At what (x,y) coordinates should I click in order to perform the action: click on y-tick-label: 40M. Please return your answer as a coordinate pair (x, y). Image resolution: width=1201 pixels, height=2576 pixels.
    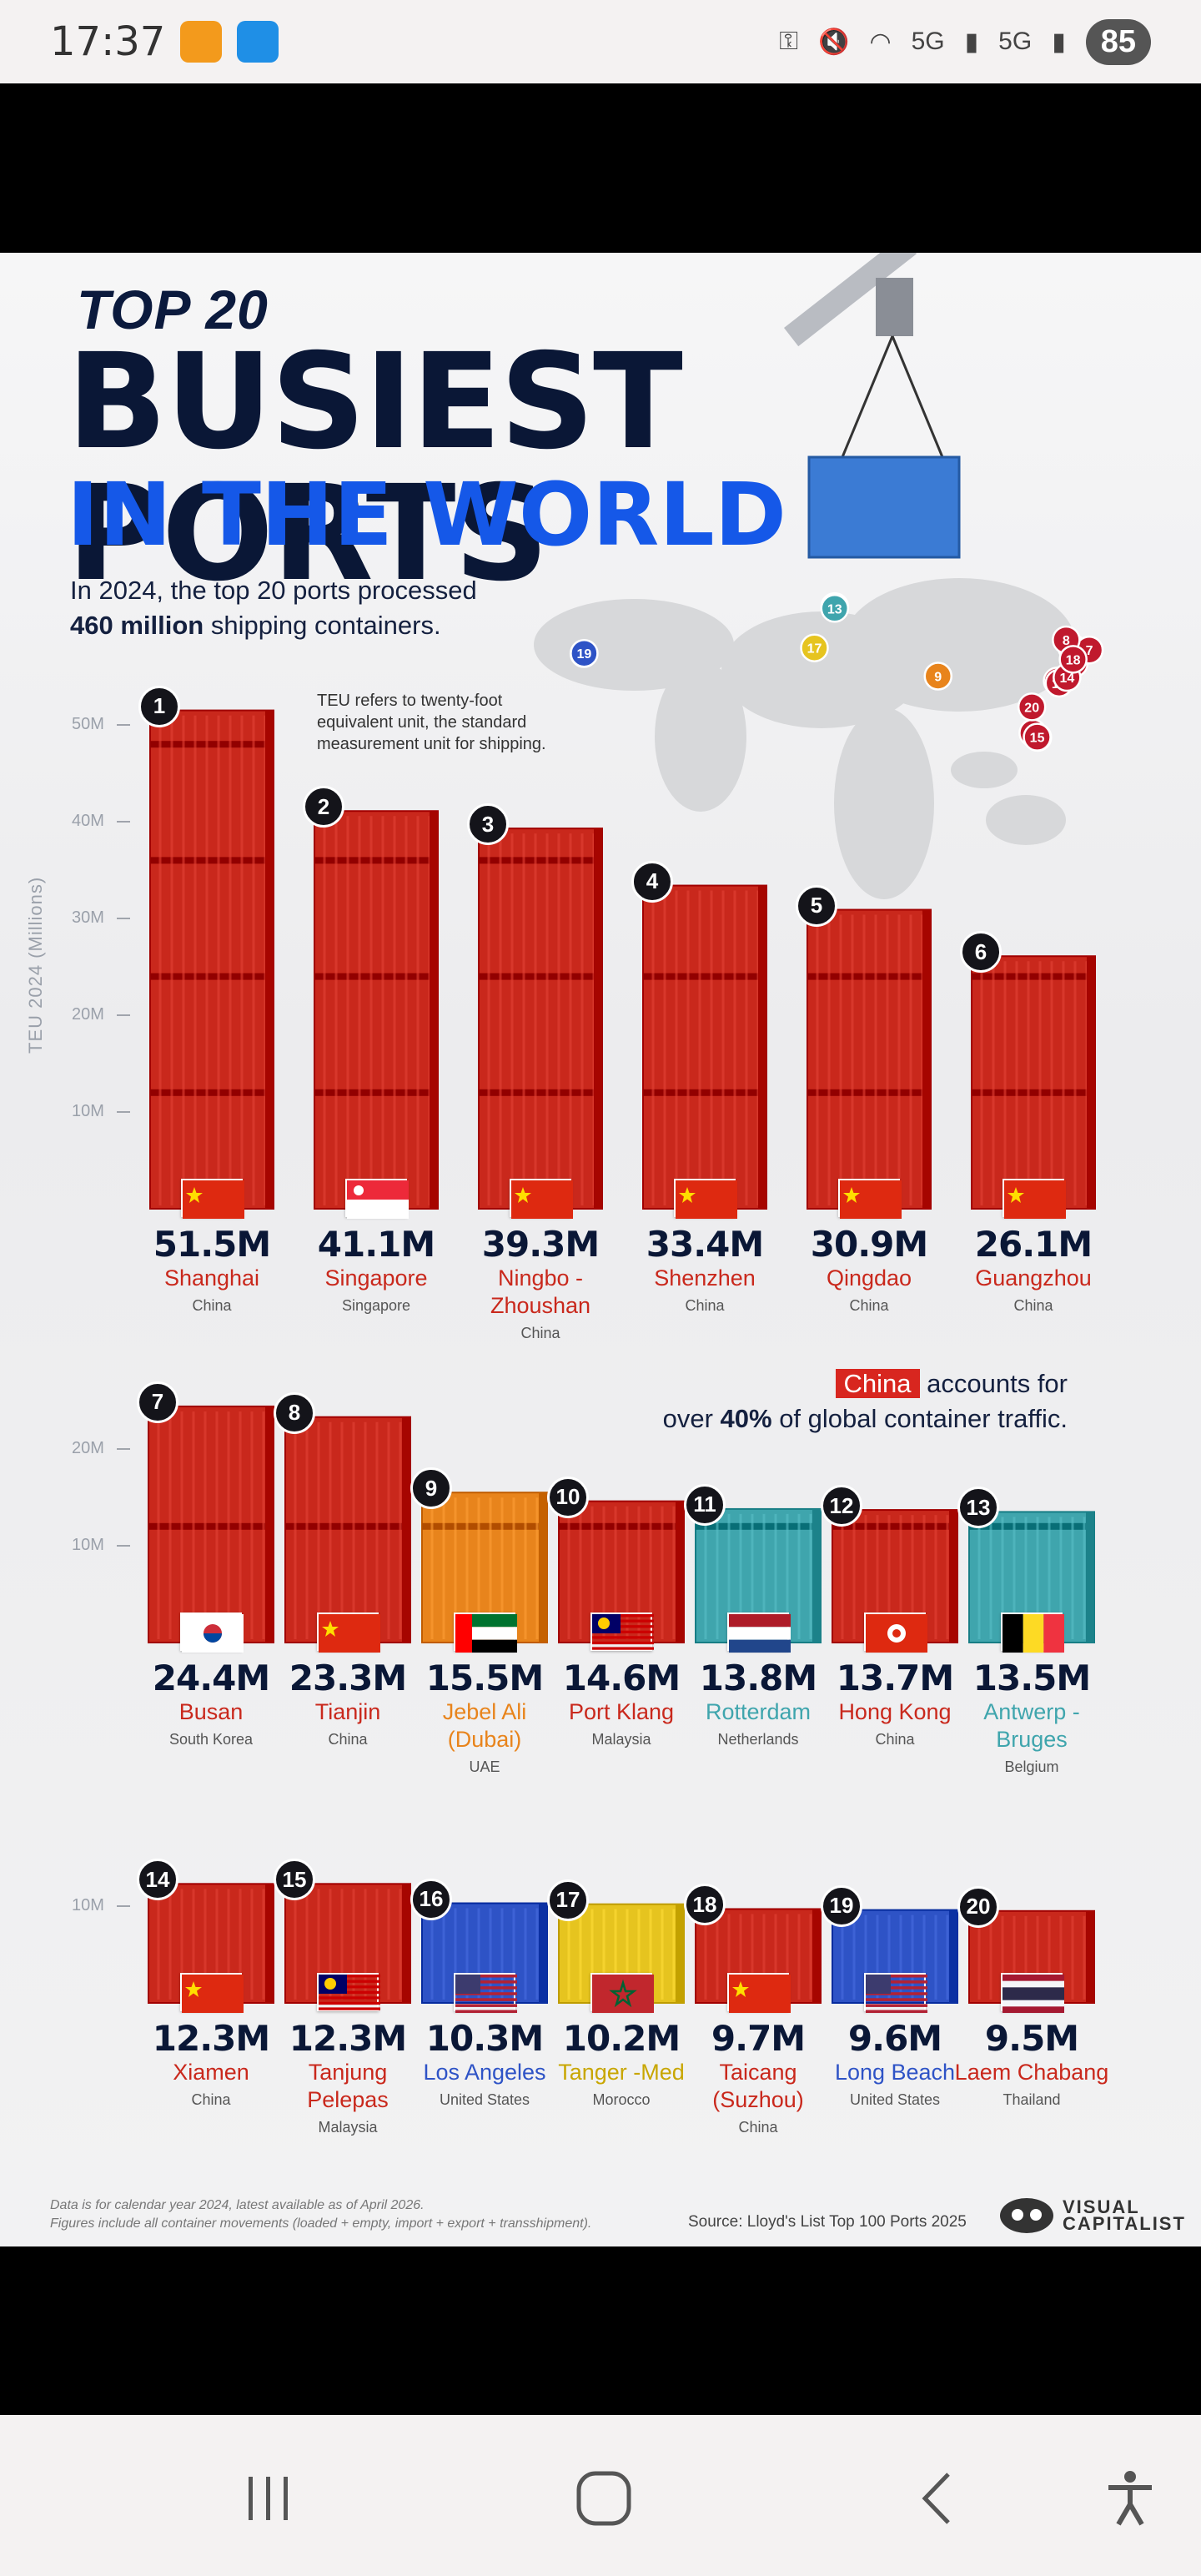
    Looking at the image, I should click on (88, 821).